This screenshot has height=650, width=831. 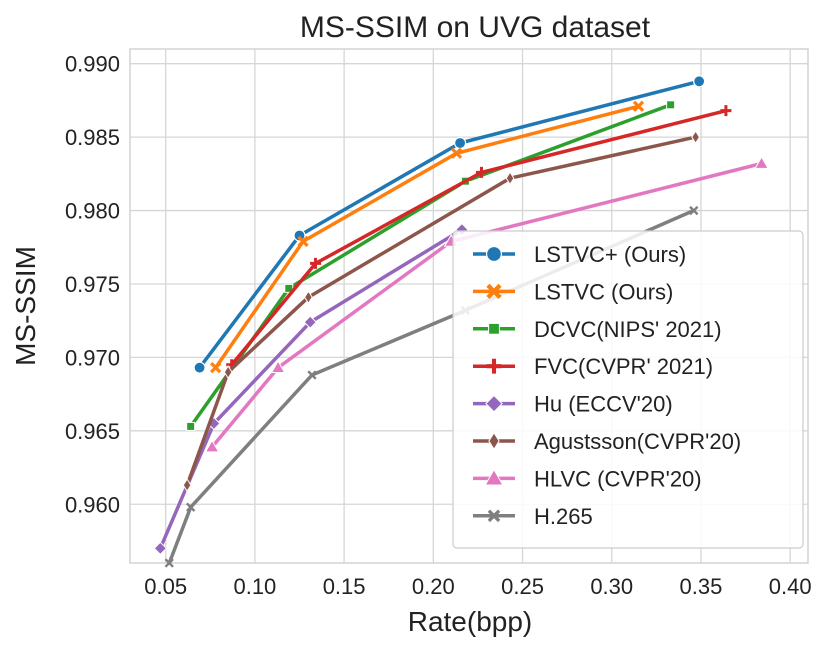 What do you see at coordinates (92, 137) in the screenshot?
I see `y-tick-label: 0.985` at bounding box center [92, 137].